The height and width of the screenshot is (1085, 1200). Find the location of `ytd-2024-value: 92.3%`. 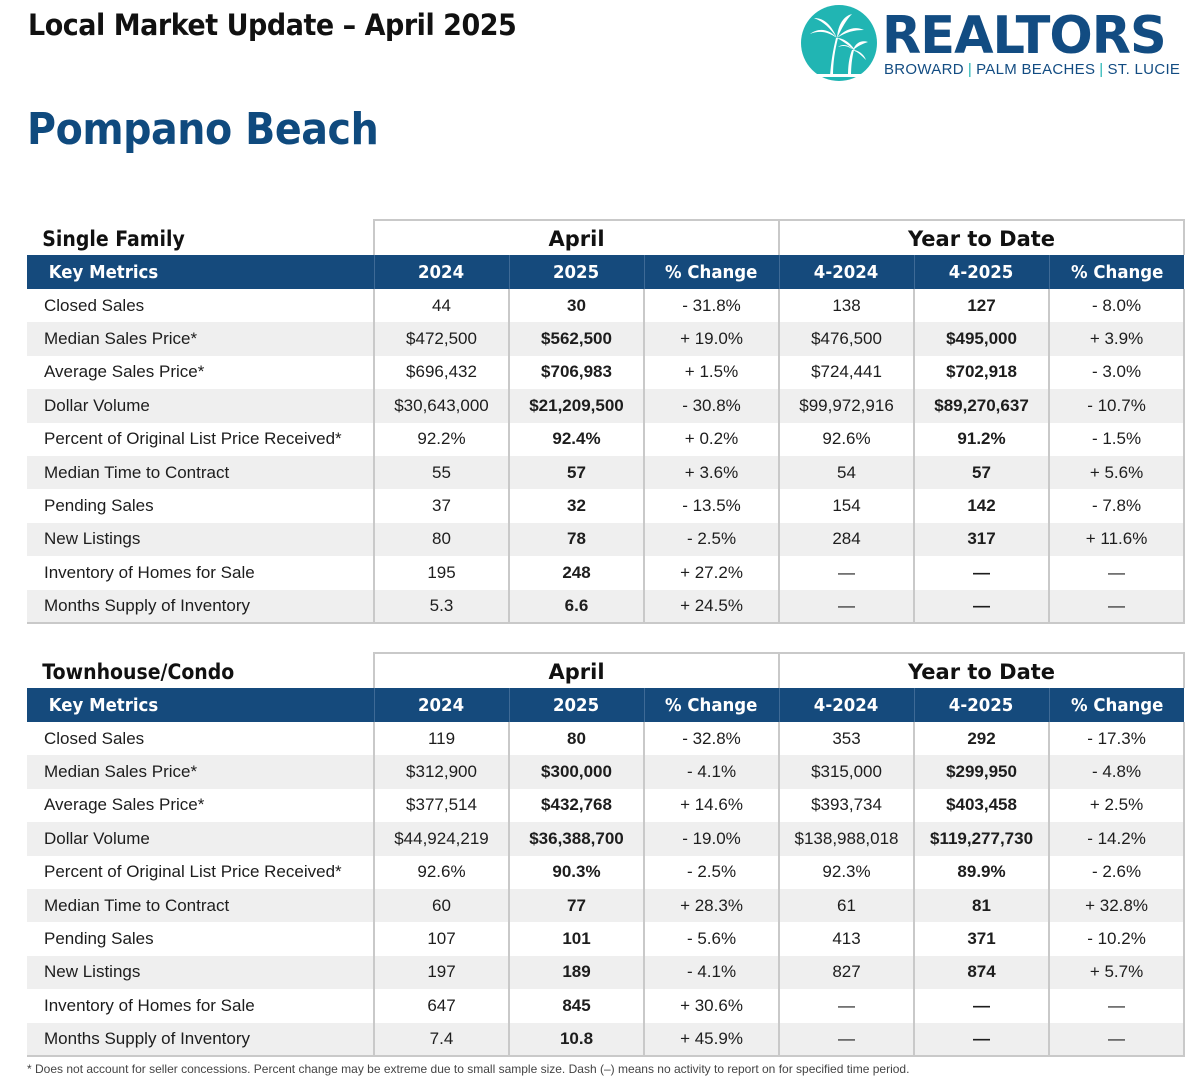

ytd-2024-value: 92.3% is located at coordinates (846, 872).